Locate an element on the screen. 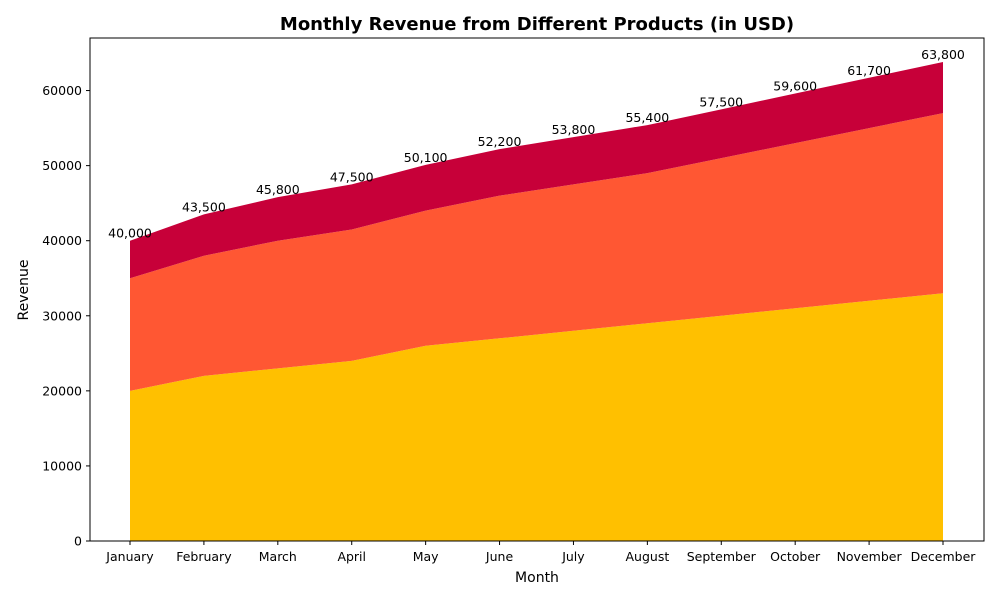 This screenshot has height=600, width=1000. total-label: 52,200 is located at coordinates (500, 141).